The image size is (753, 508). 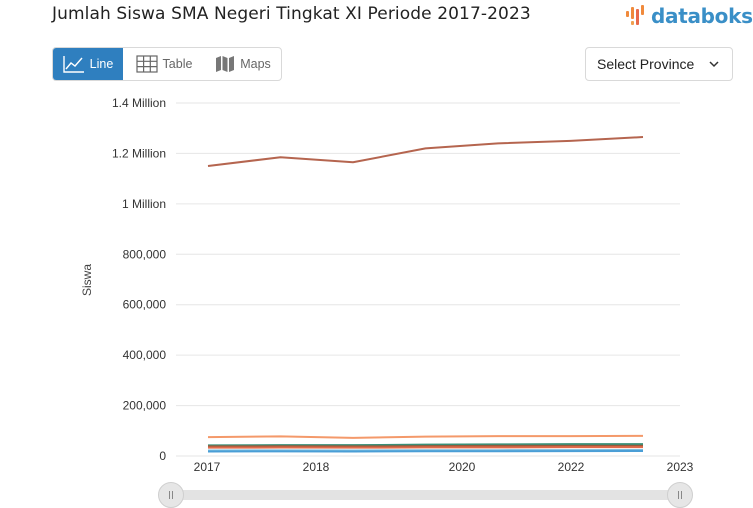 I want to click on tab-table-label: Table, so click(x=177, y=64).